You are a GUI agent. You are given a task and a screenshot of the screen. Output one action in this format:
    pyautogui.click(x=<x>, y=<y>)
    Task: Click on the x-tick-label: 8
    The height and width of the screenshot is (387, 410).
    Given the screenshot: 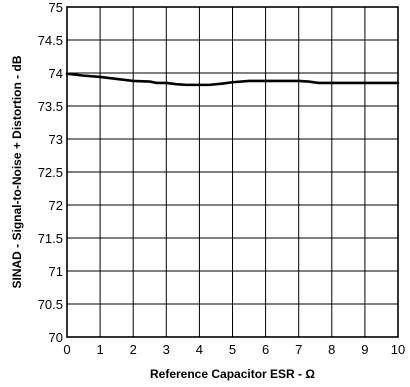 What is the action you would take?
    pyautogui.click(x=331, y=349)
    